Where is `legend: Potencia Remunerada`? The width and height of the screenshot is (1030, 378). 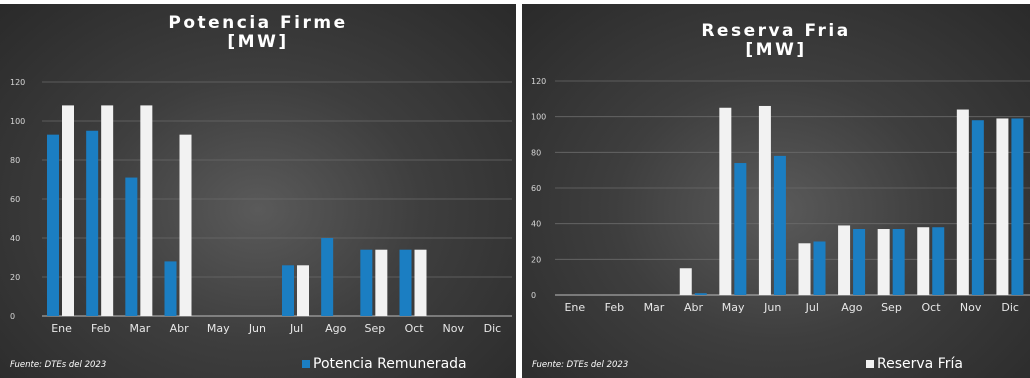 legend: Potencia Remunerada is located at coordinates (384, 364).